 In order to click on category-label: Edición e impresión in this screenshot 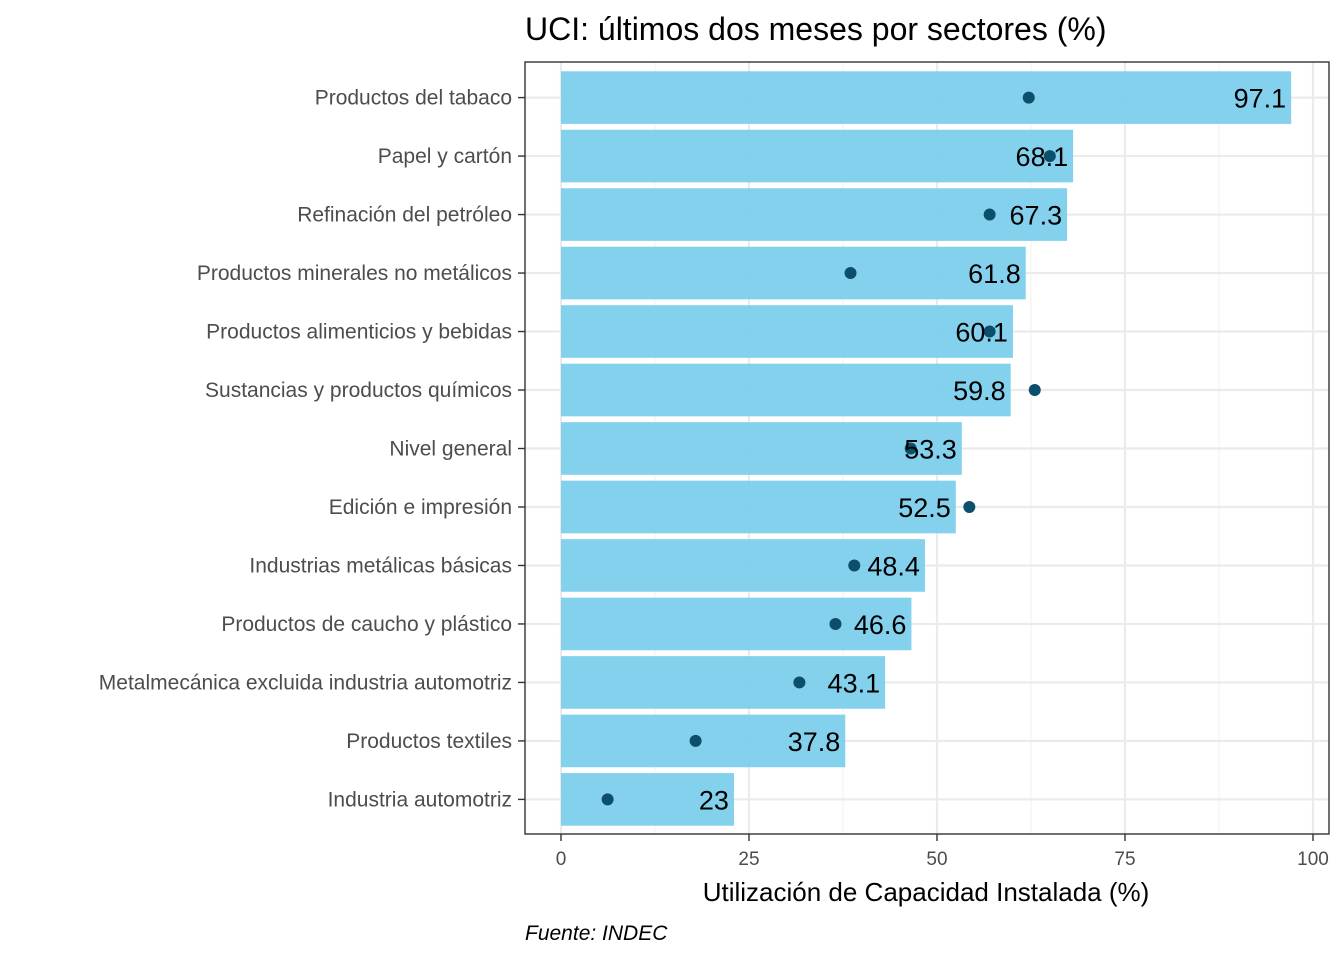, I will do `click(420, 507)`.